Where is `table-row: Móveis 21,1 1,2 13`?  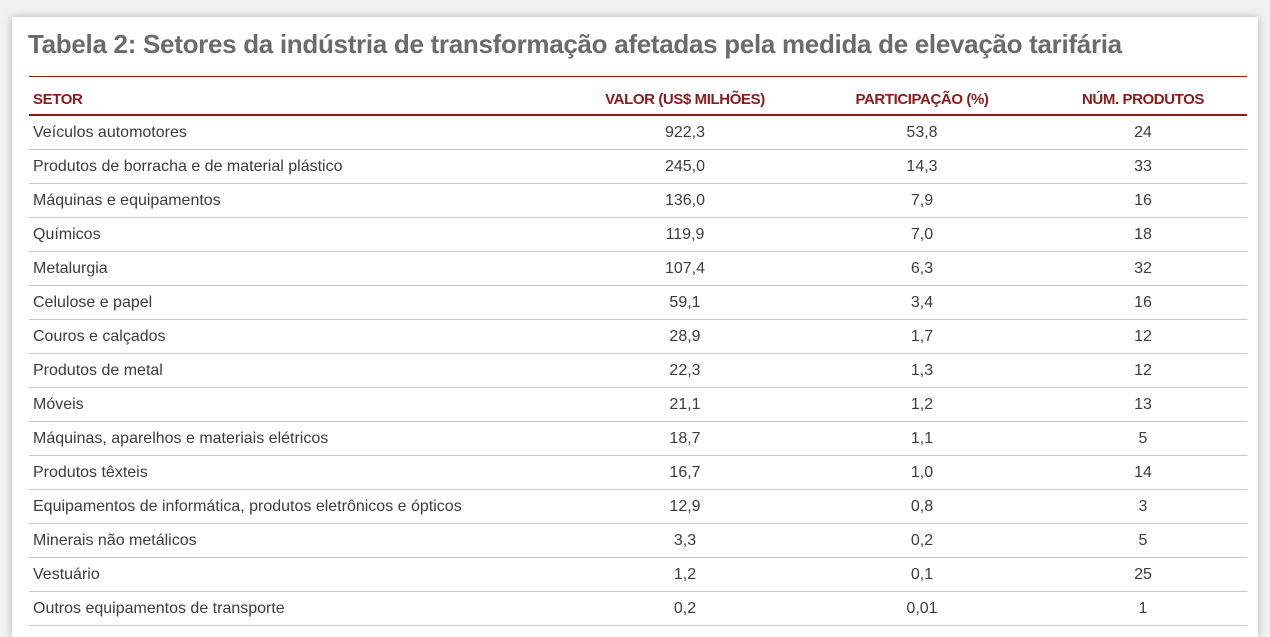 table-row: Móveis 21,1 1,2 13 is located at coordinates (638, 404).